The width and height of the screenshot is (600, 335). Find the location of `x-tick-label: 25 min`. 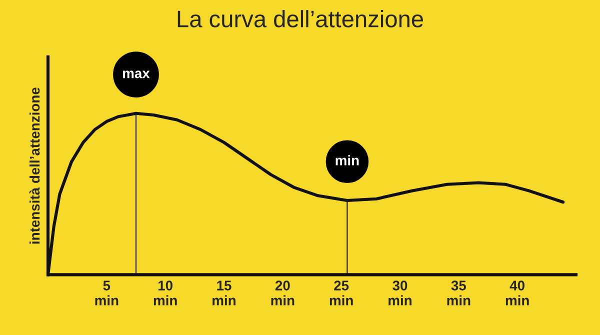

x-tick-label: 25 min is located at coordinates (341, 293).